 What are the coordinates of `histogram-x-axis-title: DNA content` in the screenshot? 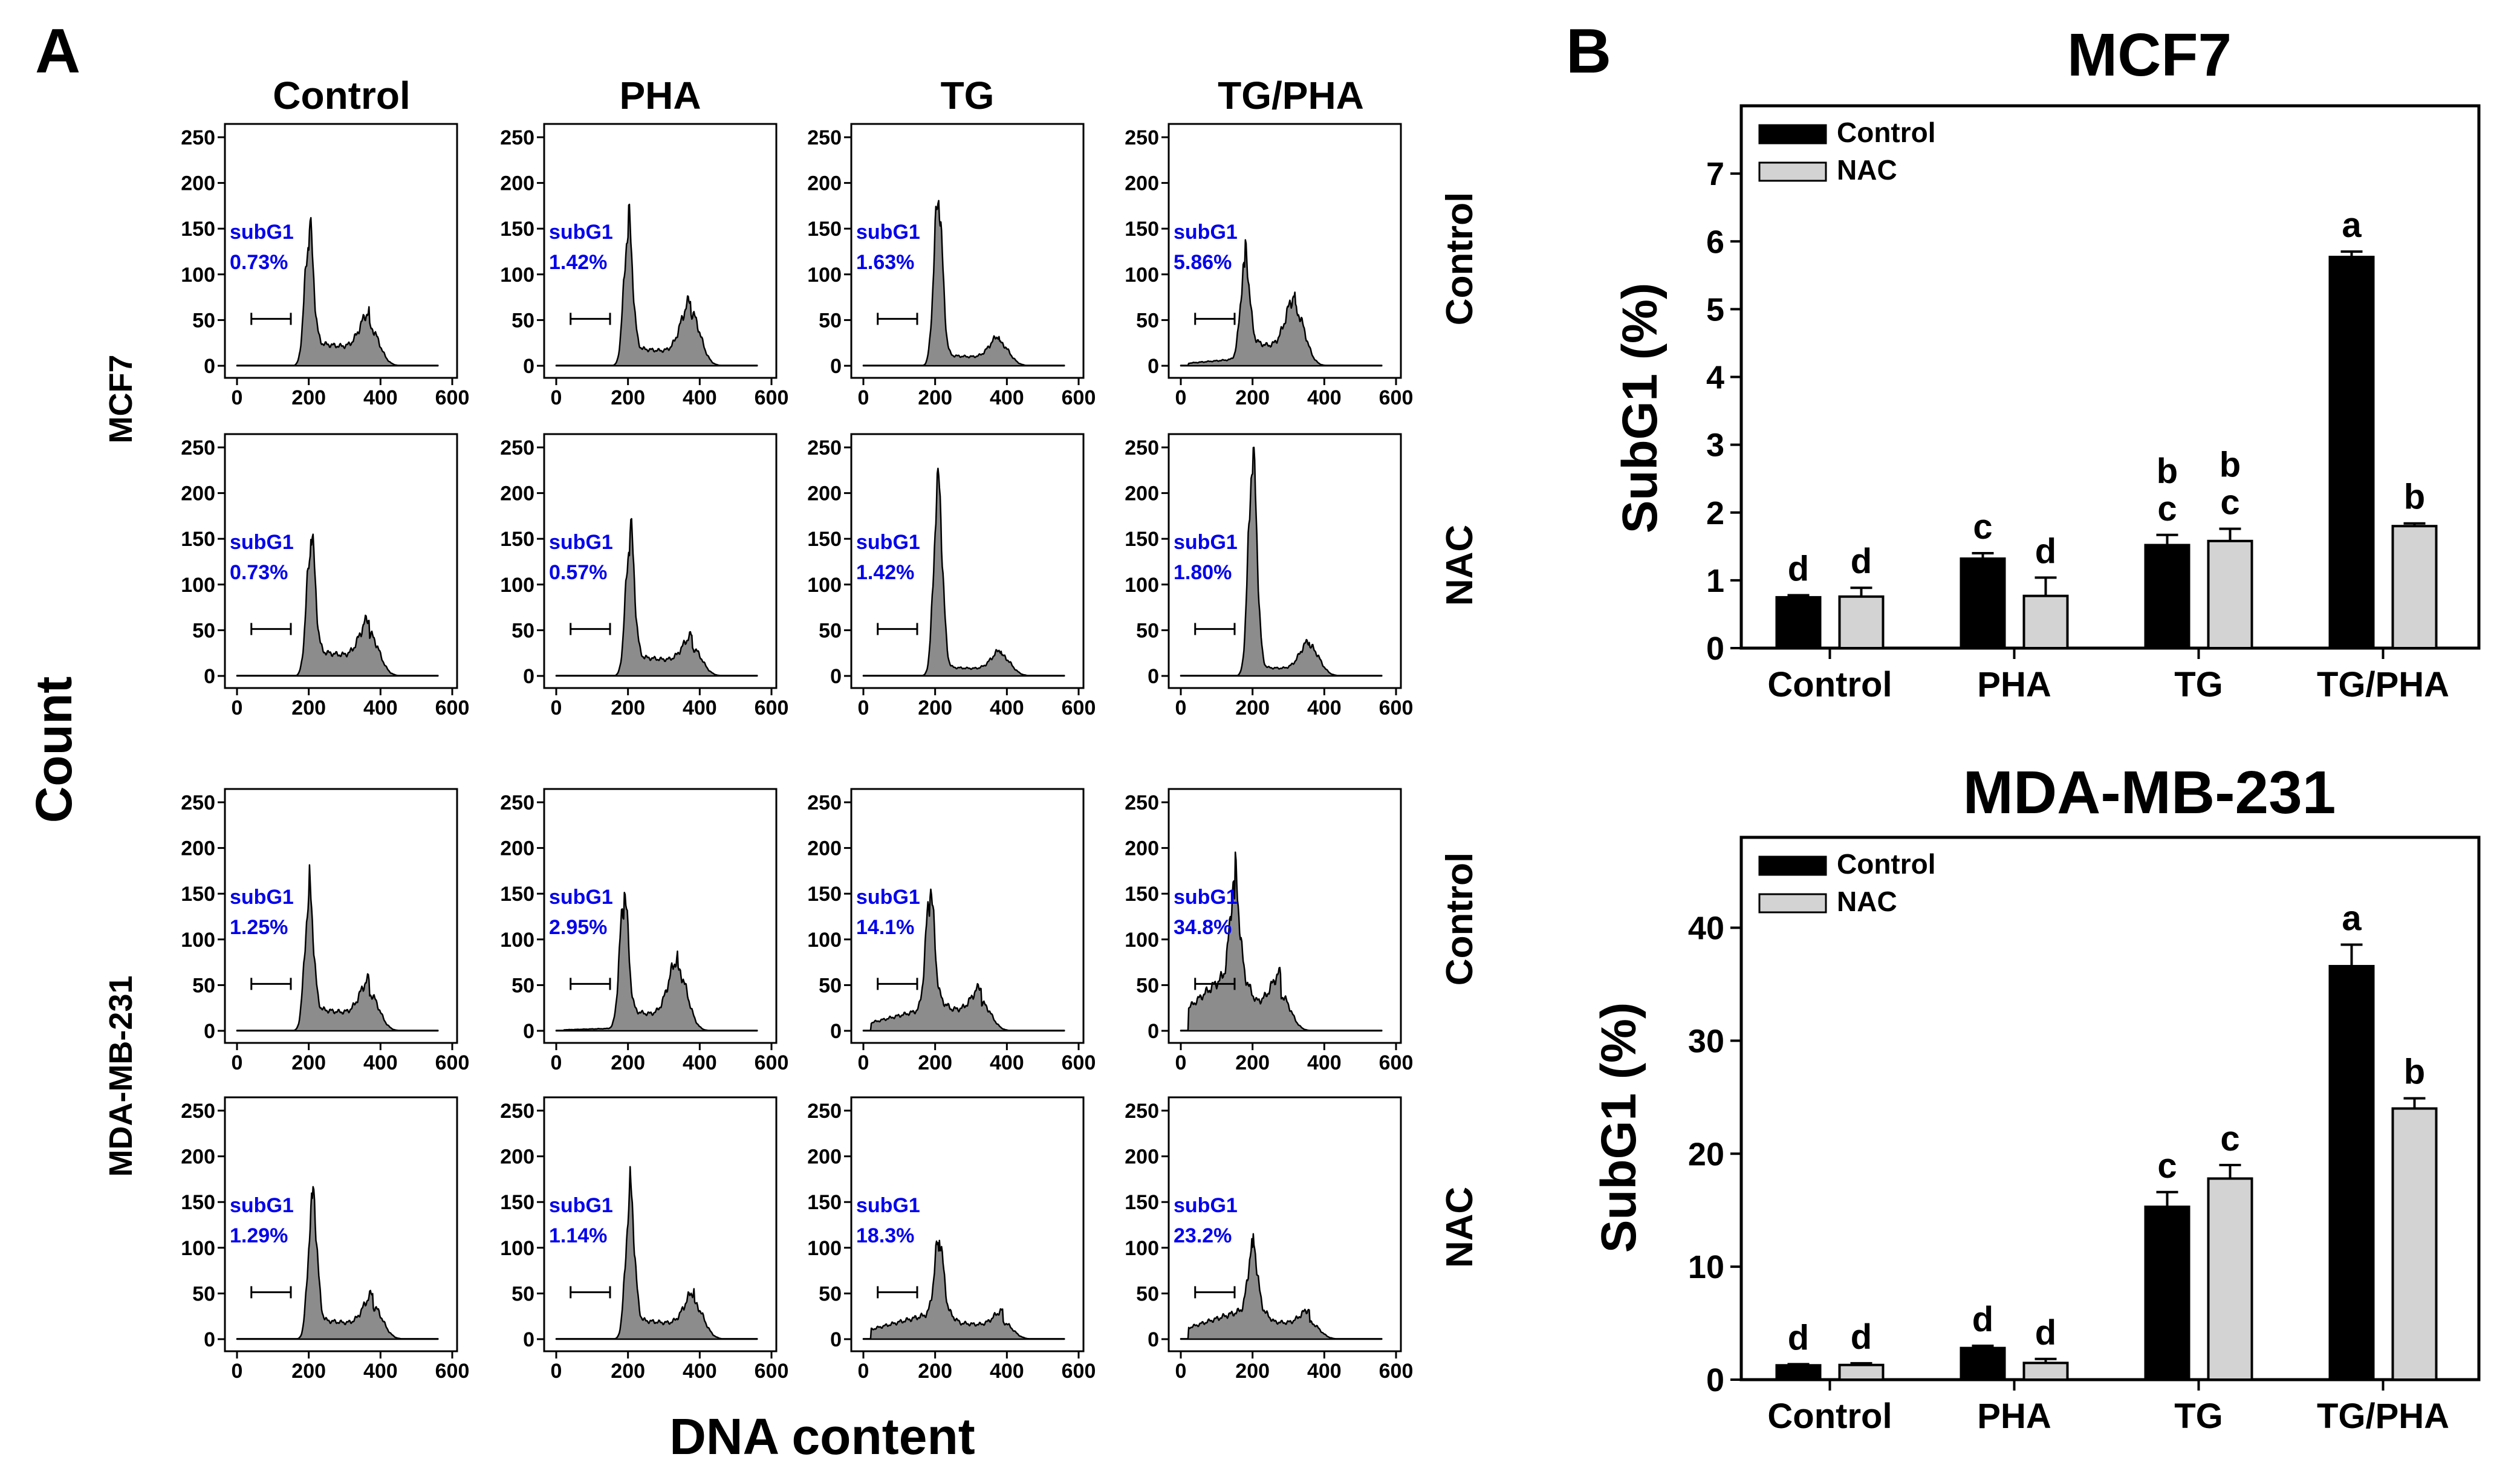 It's located at (822, 1437).